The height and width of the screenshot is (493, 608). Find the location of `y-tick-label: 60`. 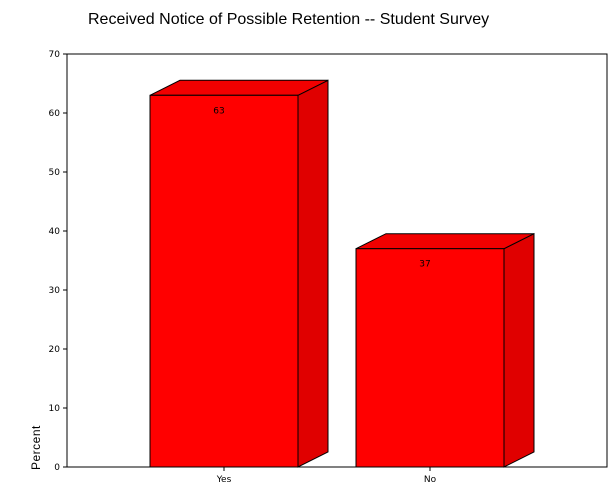

y-tick-label: 60 is located at coordinates (55, 114).